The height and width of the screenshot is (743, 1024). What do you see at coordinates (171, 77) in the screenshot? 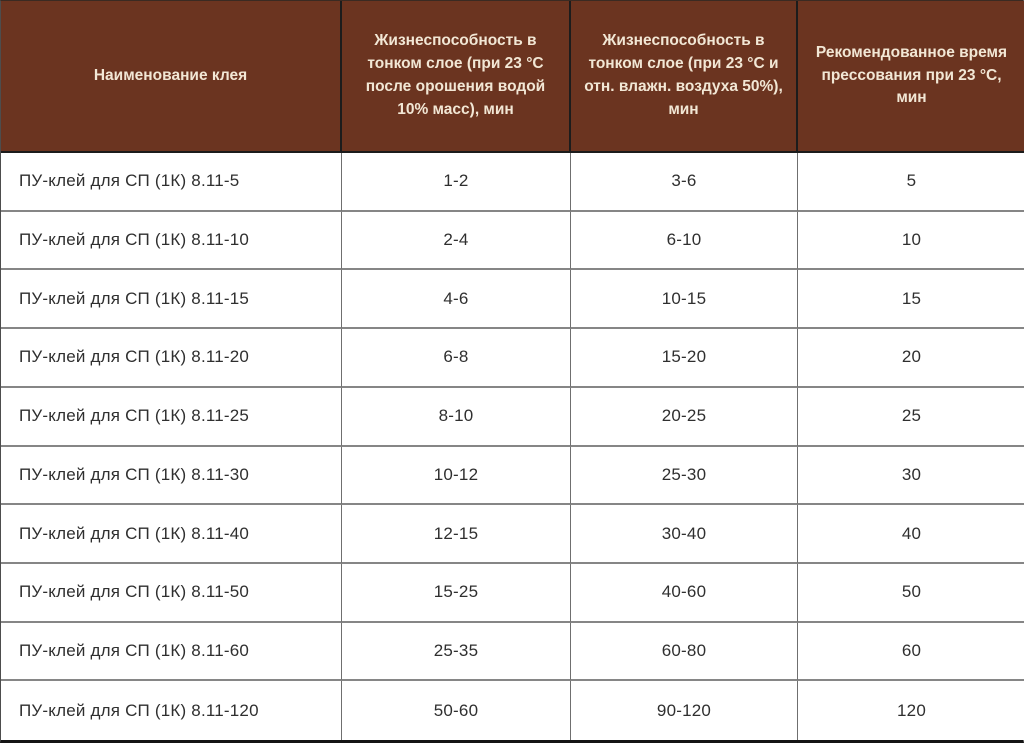
I see `column-header-adhesive-name: Наименование клея` at bounding box center [171, 77].